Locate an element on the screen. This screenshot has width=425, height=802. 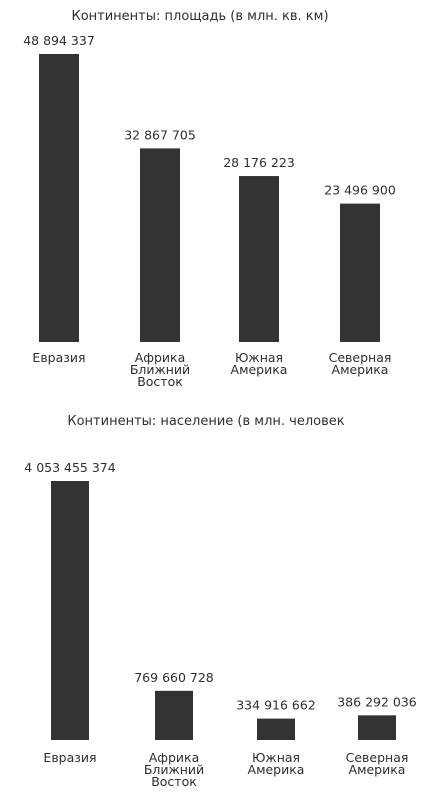
chart-2-title: Континенты: население (в млн. человек is located at coordinates (205, 421).